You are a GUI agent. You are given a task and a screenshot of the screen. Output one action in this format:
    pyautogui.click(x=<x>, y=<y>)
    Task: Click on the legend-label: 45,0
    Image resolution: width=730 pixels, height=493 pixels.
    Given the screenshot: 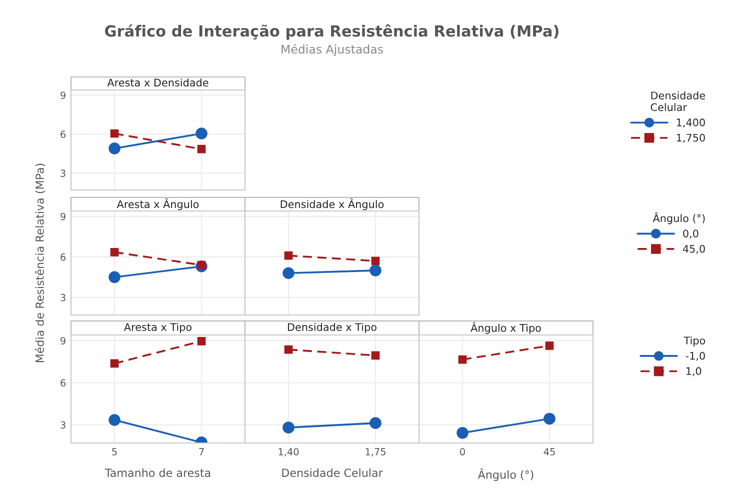 What is the action you would take?
    pyautogui.click(x=693, y=249)
    